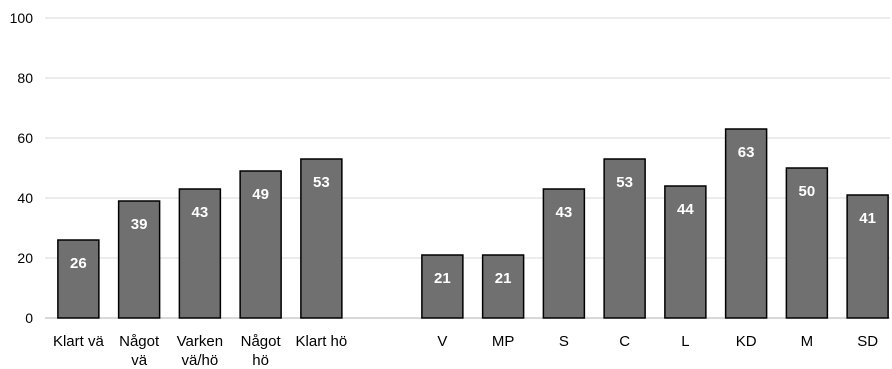 The height and width of the screenshot is (369, 892). Describe the element at coordinates (200, 341) in the screenshot. I see `x-tick-label: Varken` at that location.